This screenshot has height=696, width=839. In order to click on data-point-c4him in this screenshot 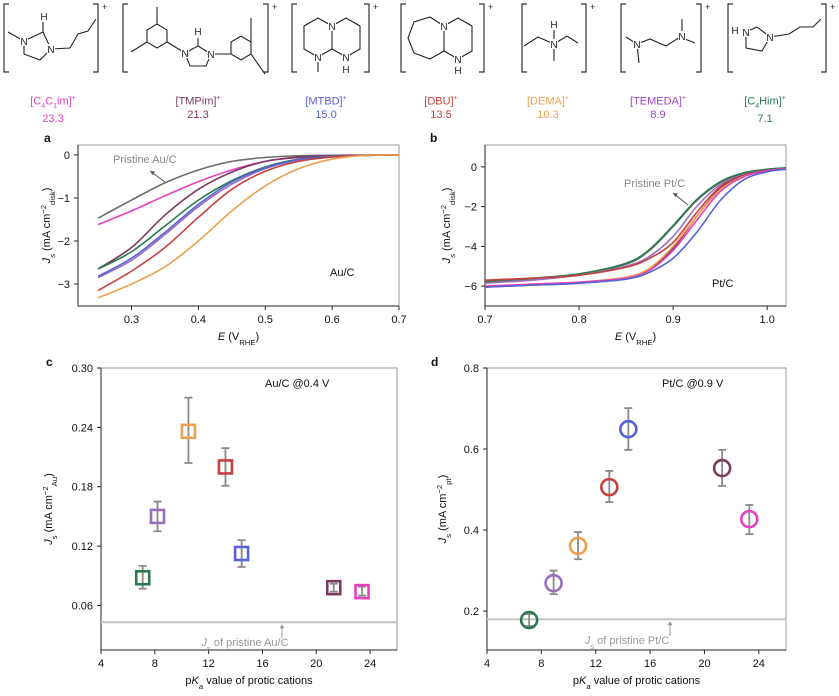, I will do `click(529, 620)`.